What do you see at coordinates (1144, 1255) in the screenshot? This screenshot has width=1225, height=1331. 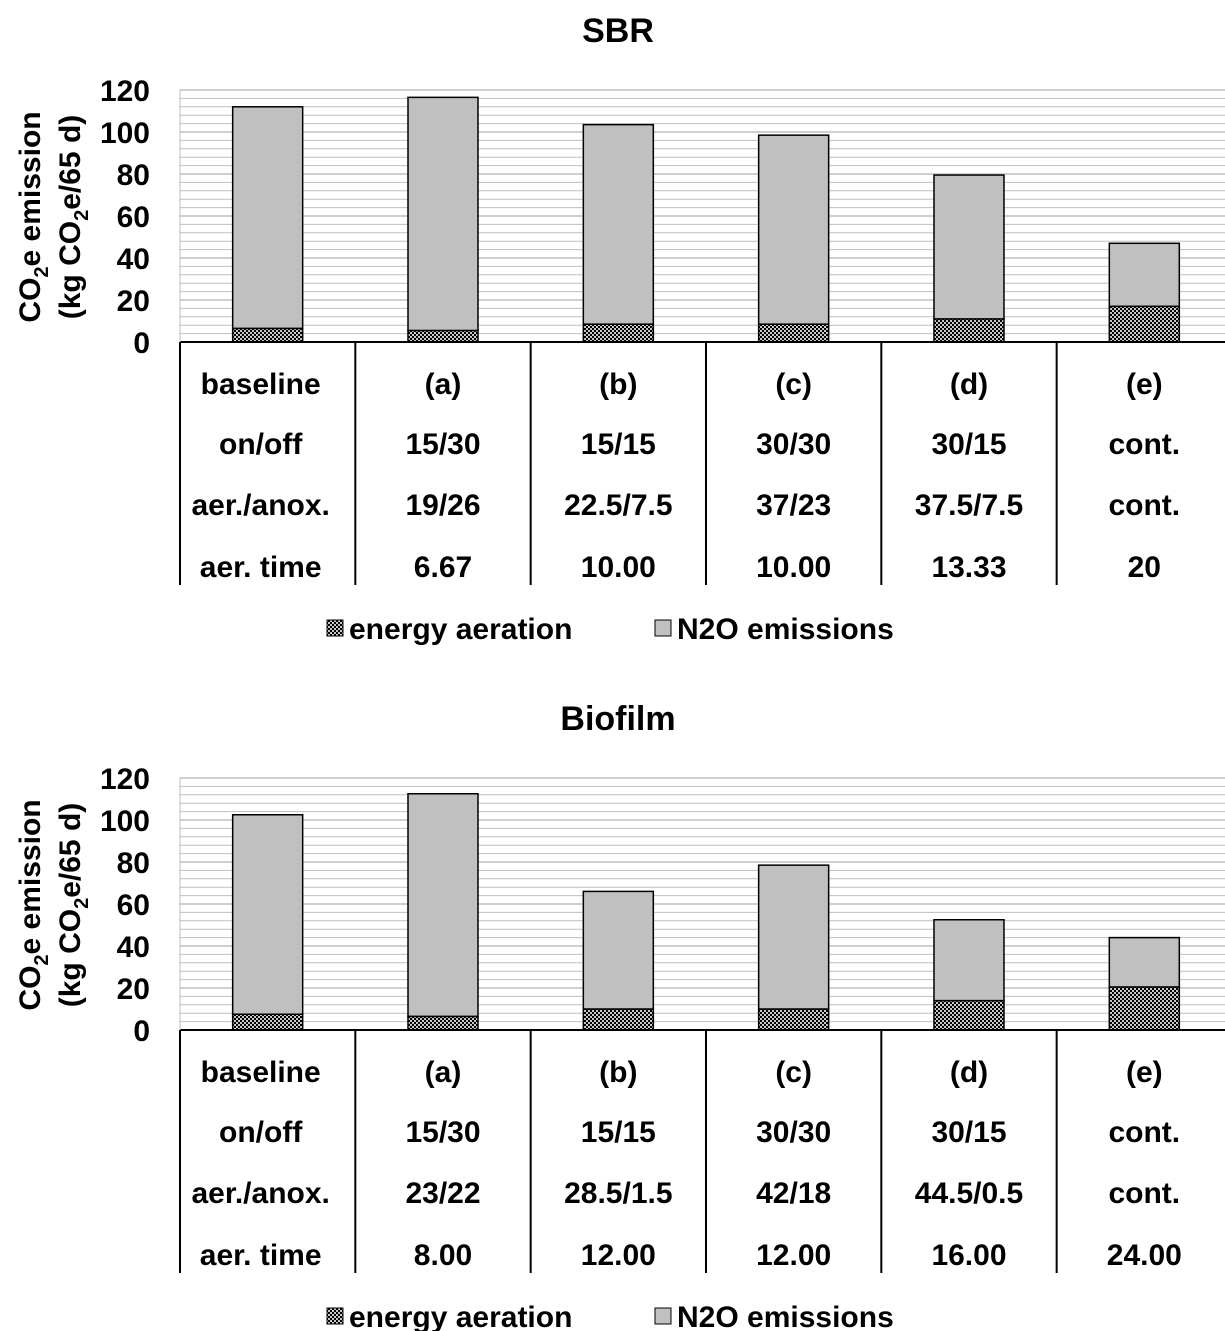 I see `axis-table-cell: 24.00` at bounding box center [1144, 1255].